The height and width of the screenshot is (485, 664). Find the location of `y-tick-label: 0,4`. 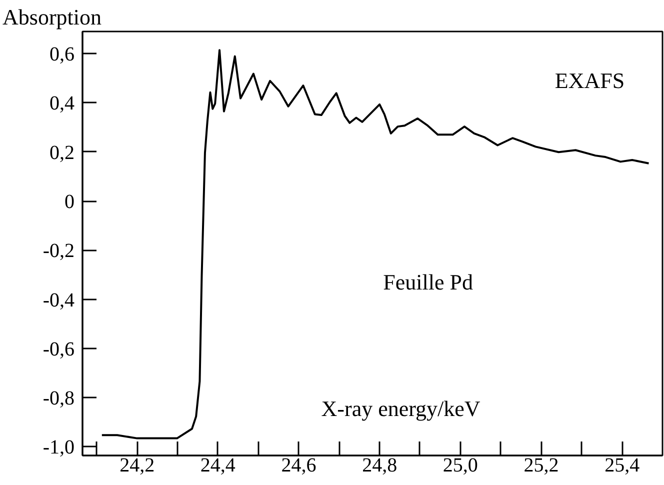

y-tick-label: 0,4 is located at coordinates (62, 103).